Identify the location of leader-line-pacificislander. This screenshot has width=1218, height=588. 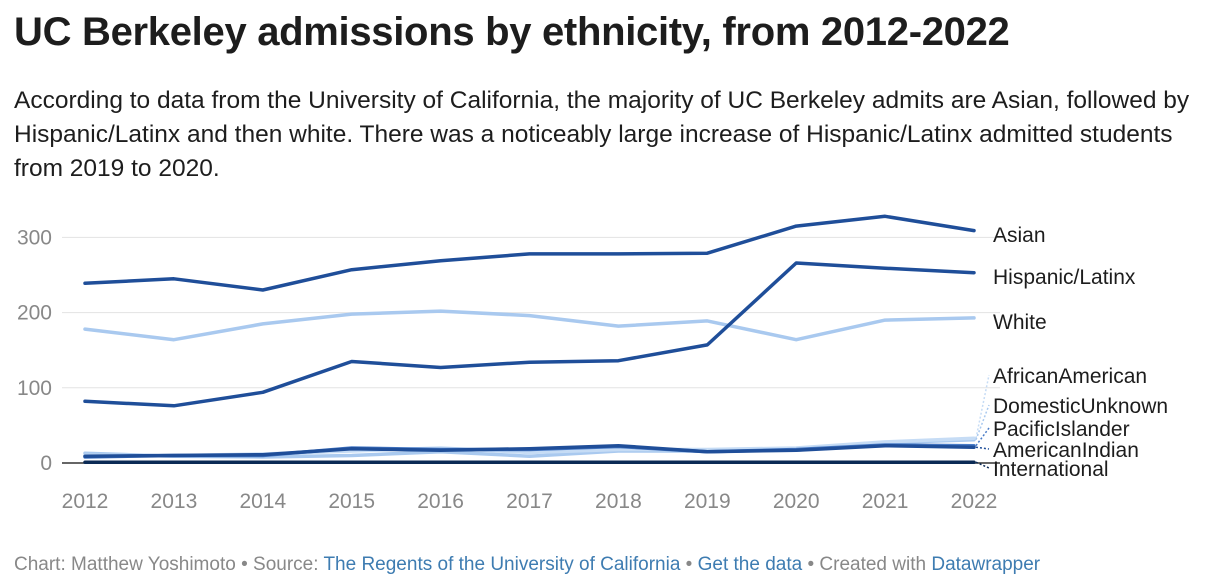
(982, 437).